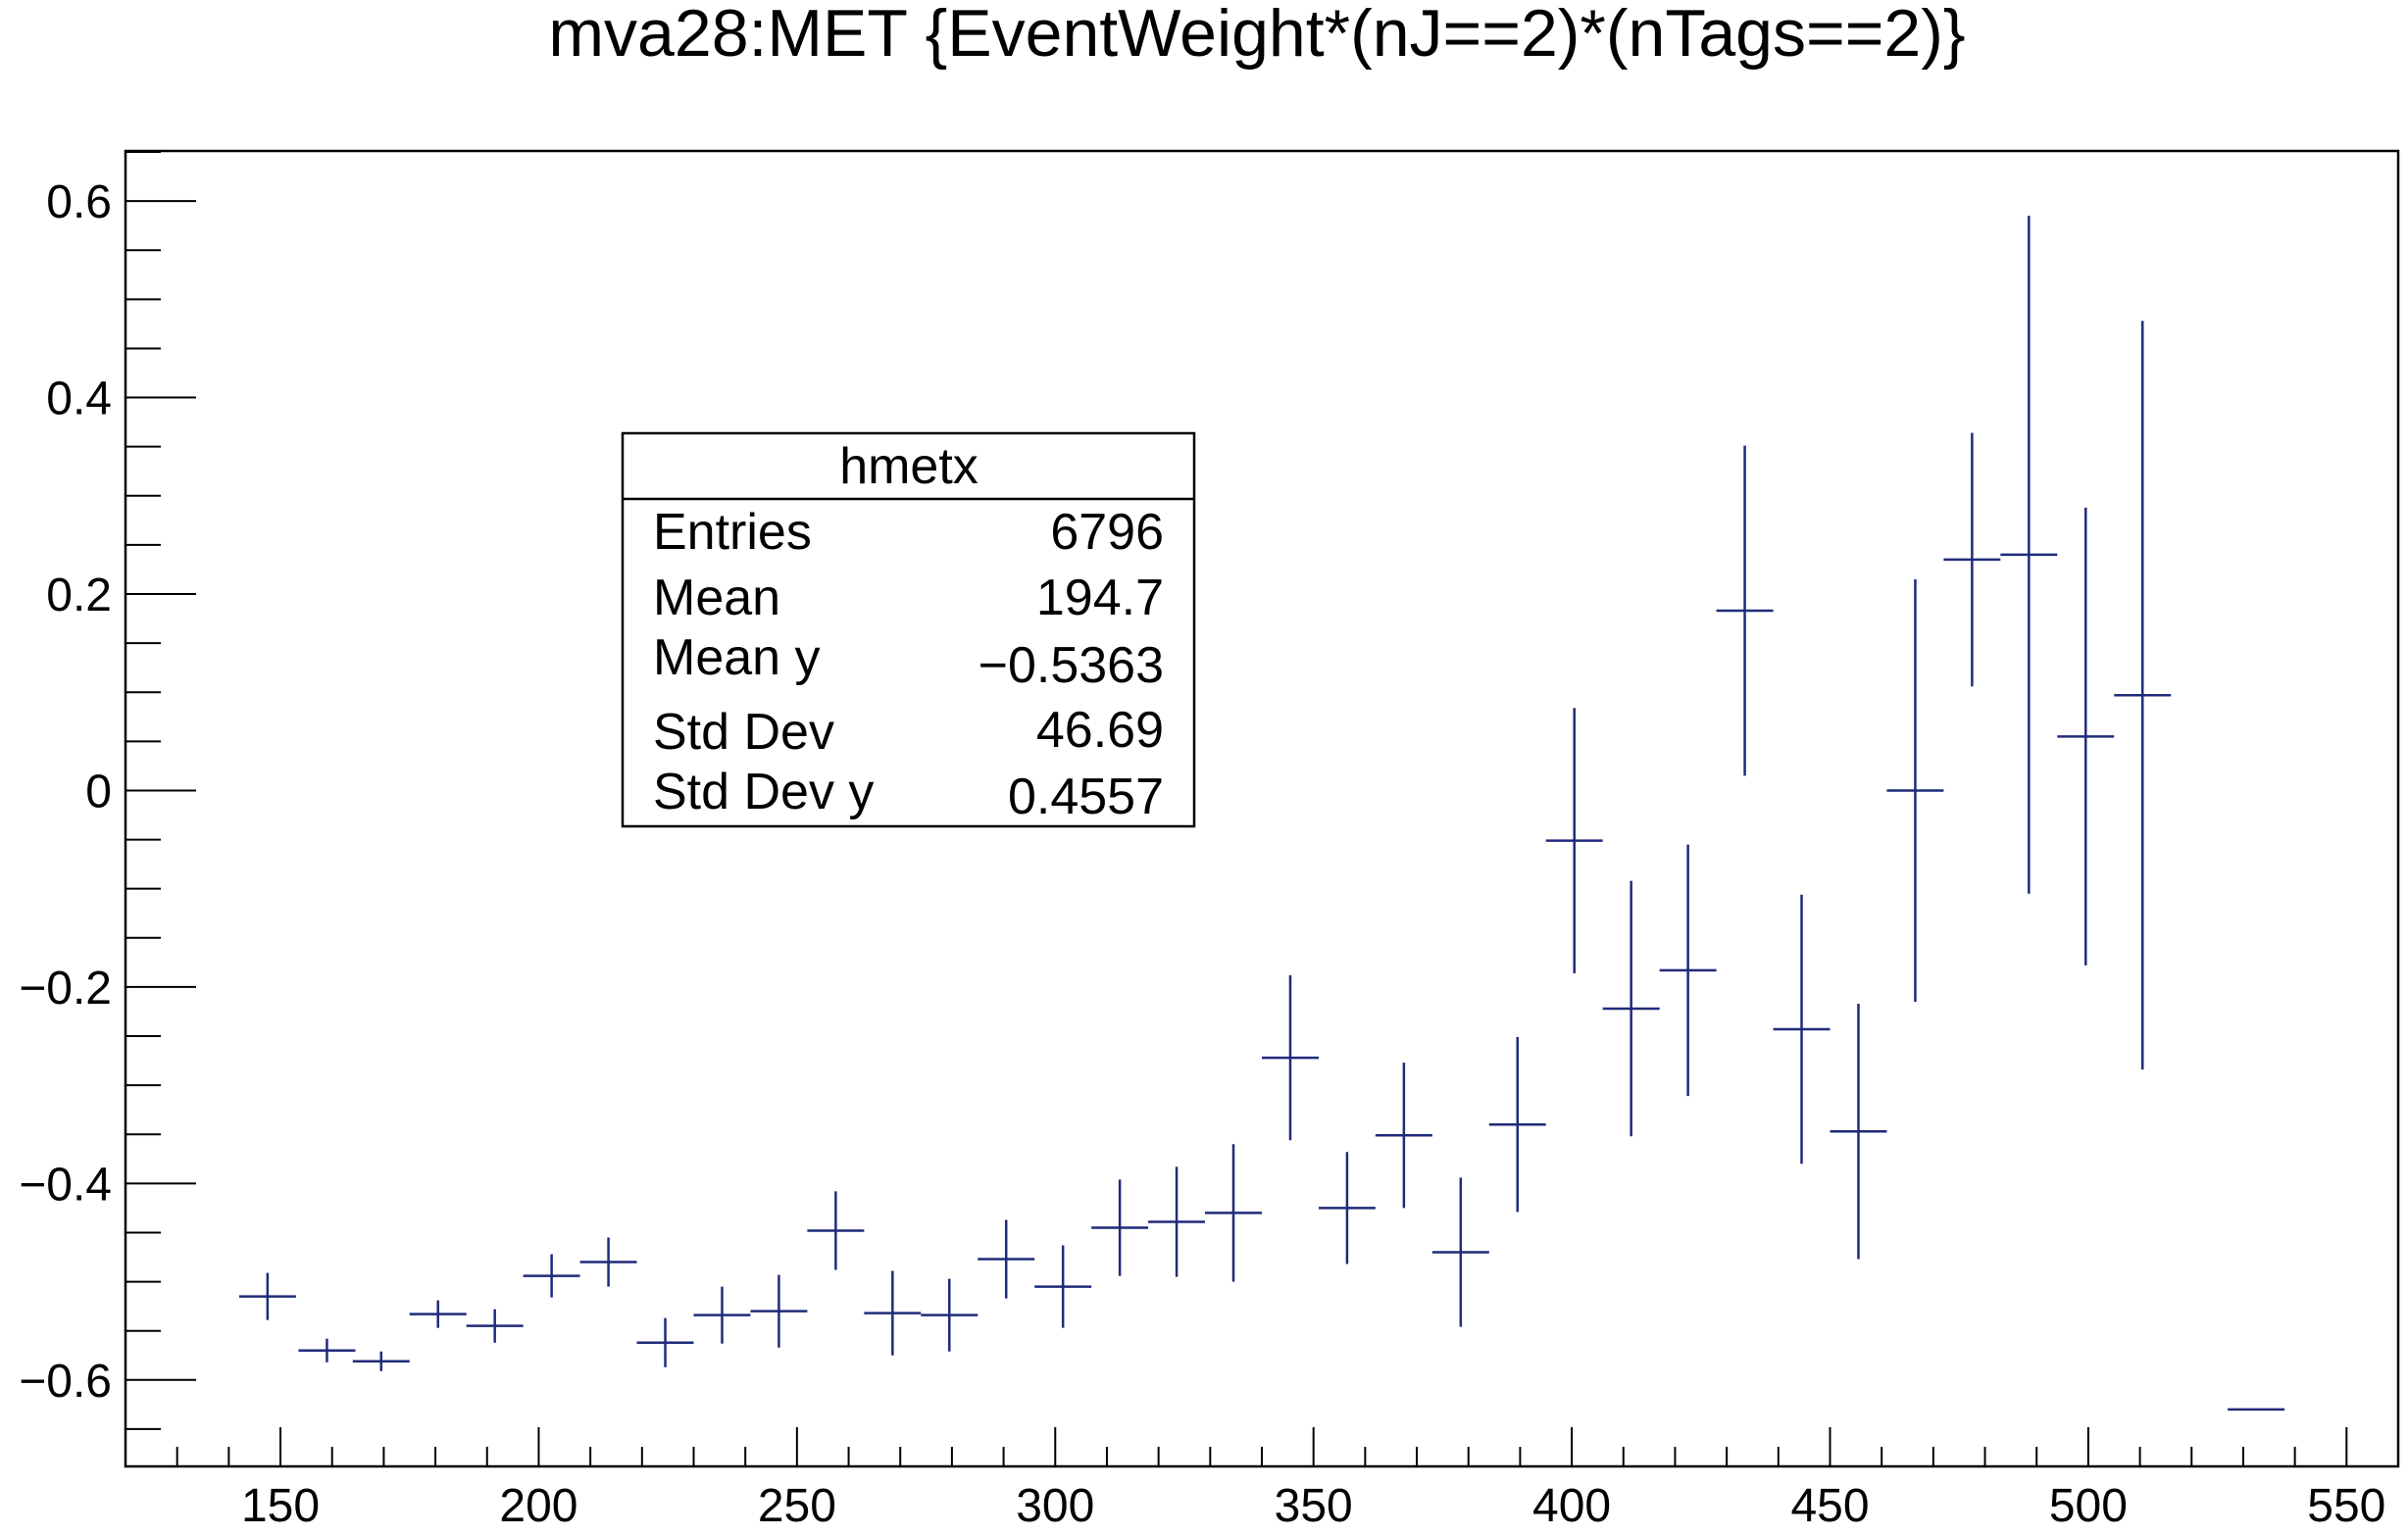 This screenshot has height=1536, width=2408. What do you see at coordinates (737, 657) in the screenshot?
I see `stats-label-mean-y: Mean y` at bounding box center [737, 657].